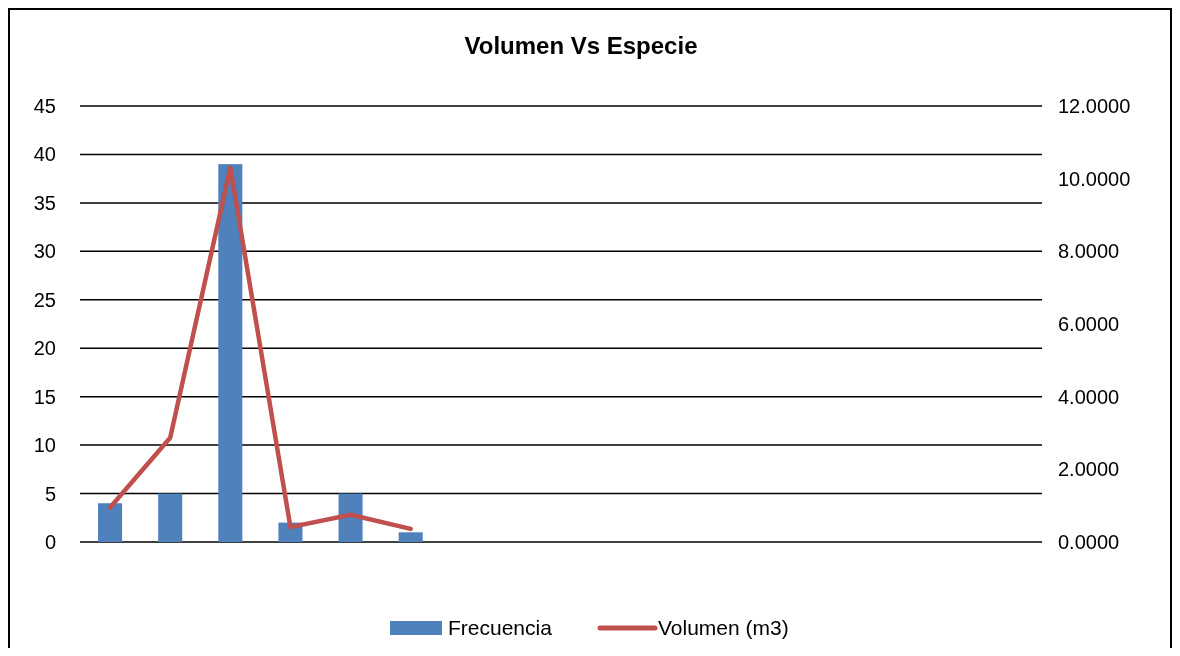 This screenshot has height=656, width=1180. I want to click on y-tick-label: 20, so click(44, 348).